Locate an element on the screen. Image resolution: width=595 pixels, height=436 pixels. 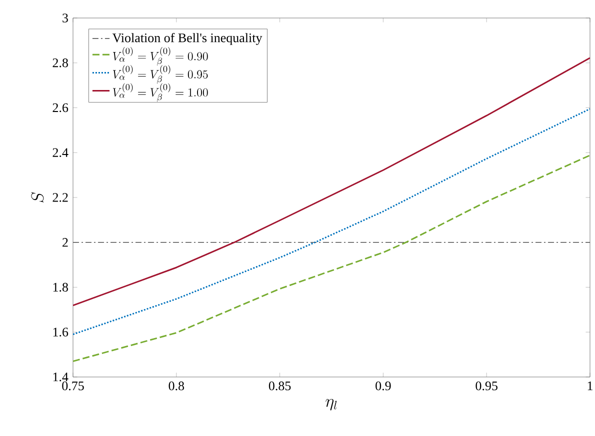
x-axis-title: $\eta_l$ is located at coordinates (331, 404).